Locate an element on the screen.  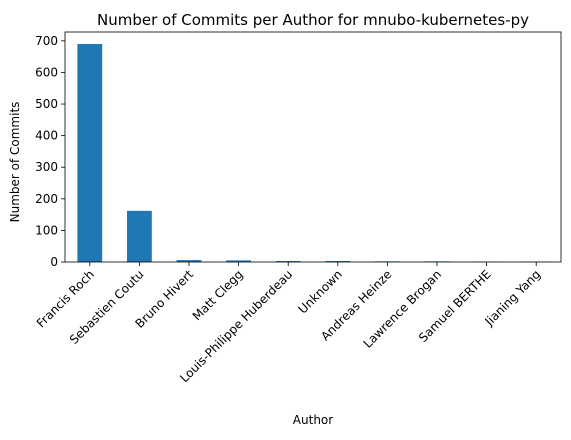
y-tick-label: 0 is located at coordinates (54, 262).